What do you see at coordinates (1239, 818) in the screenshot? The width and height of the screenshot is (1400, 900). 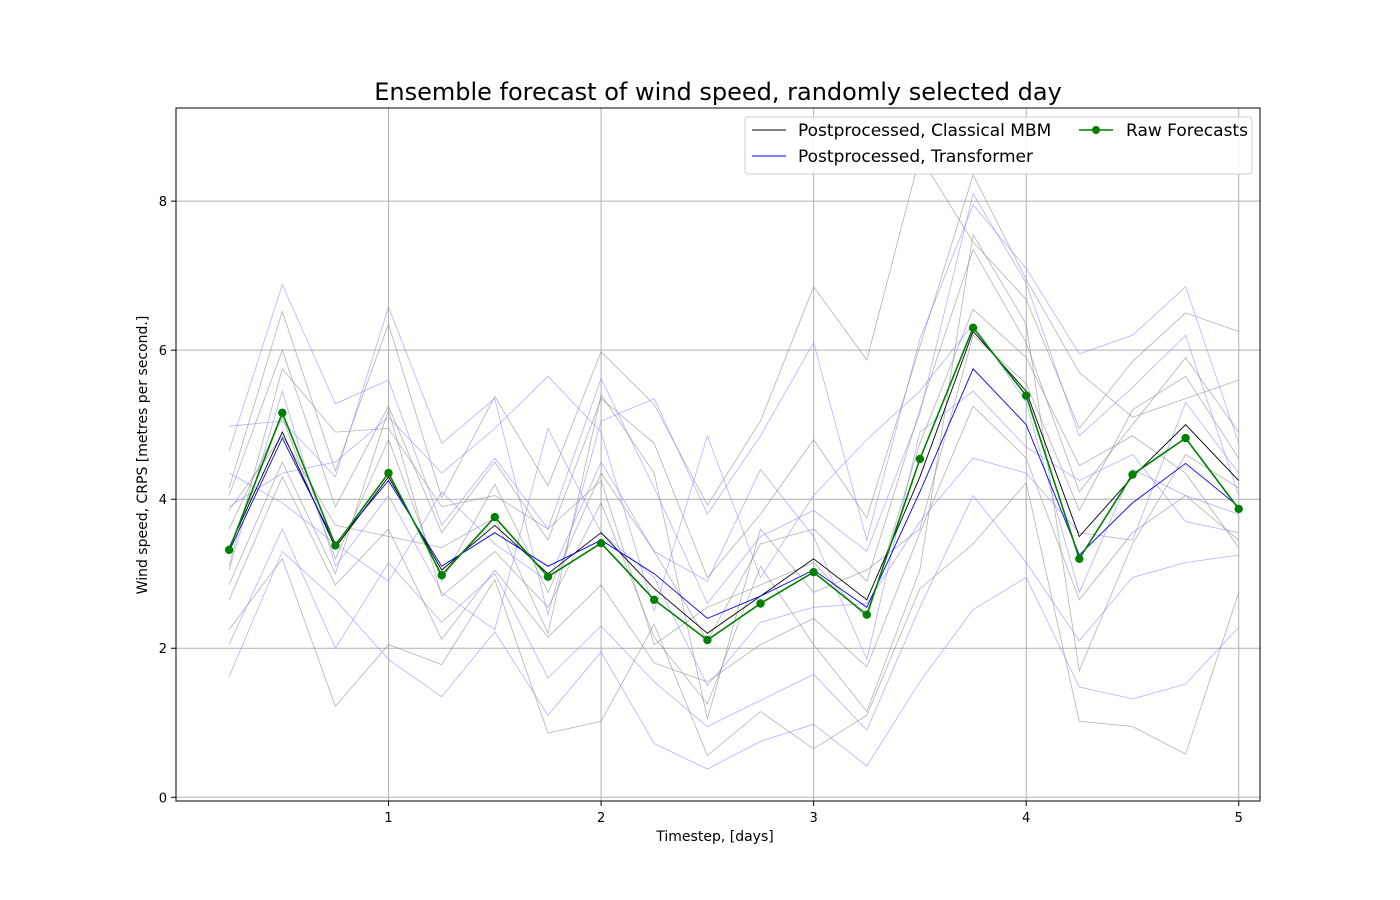 I see `x-tick-label: 5` at bounding box center [1239, 818].